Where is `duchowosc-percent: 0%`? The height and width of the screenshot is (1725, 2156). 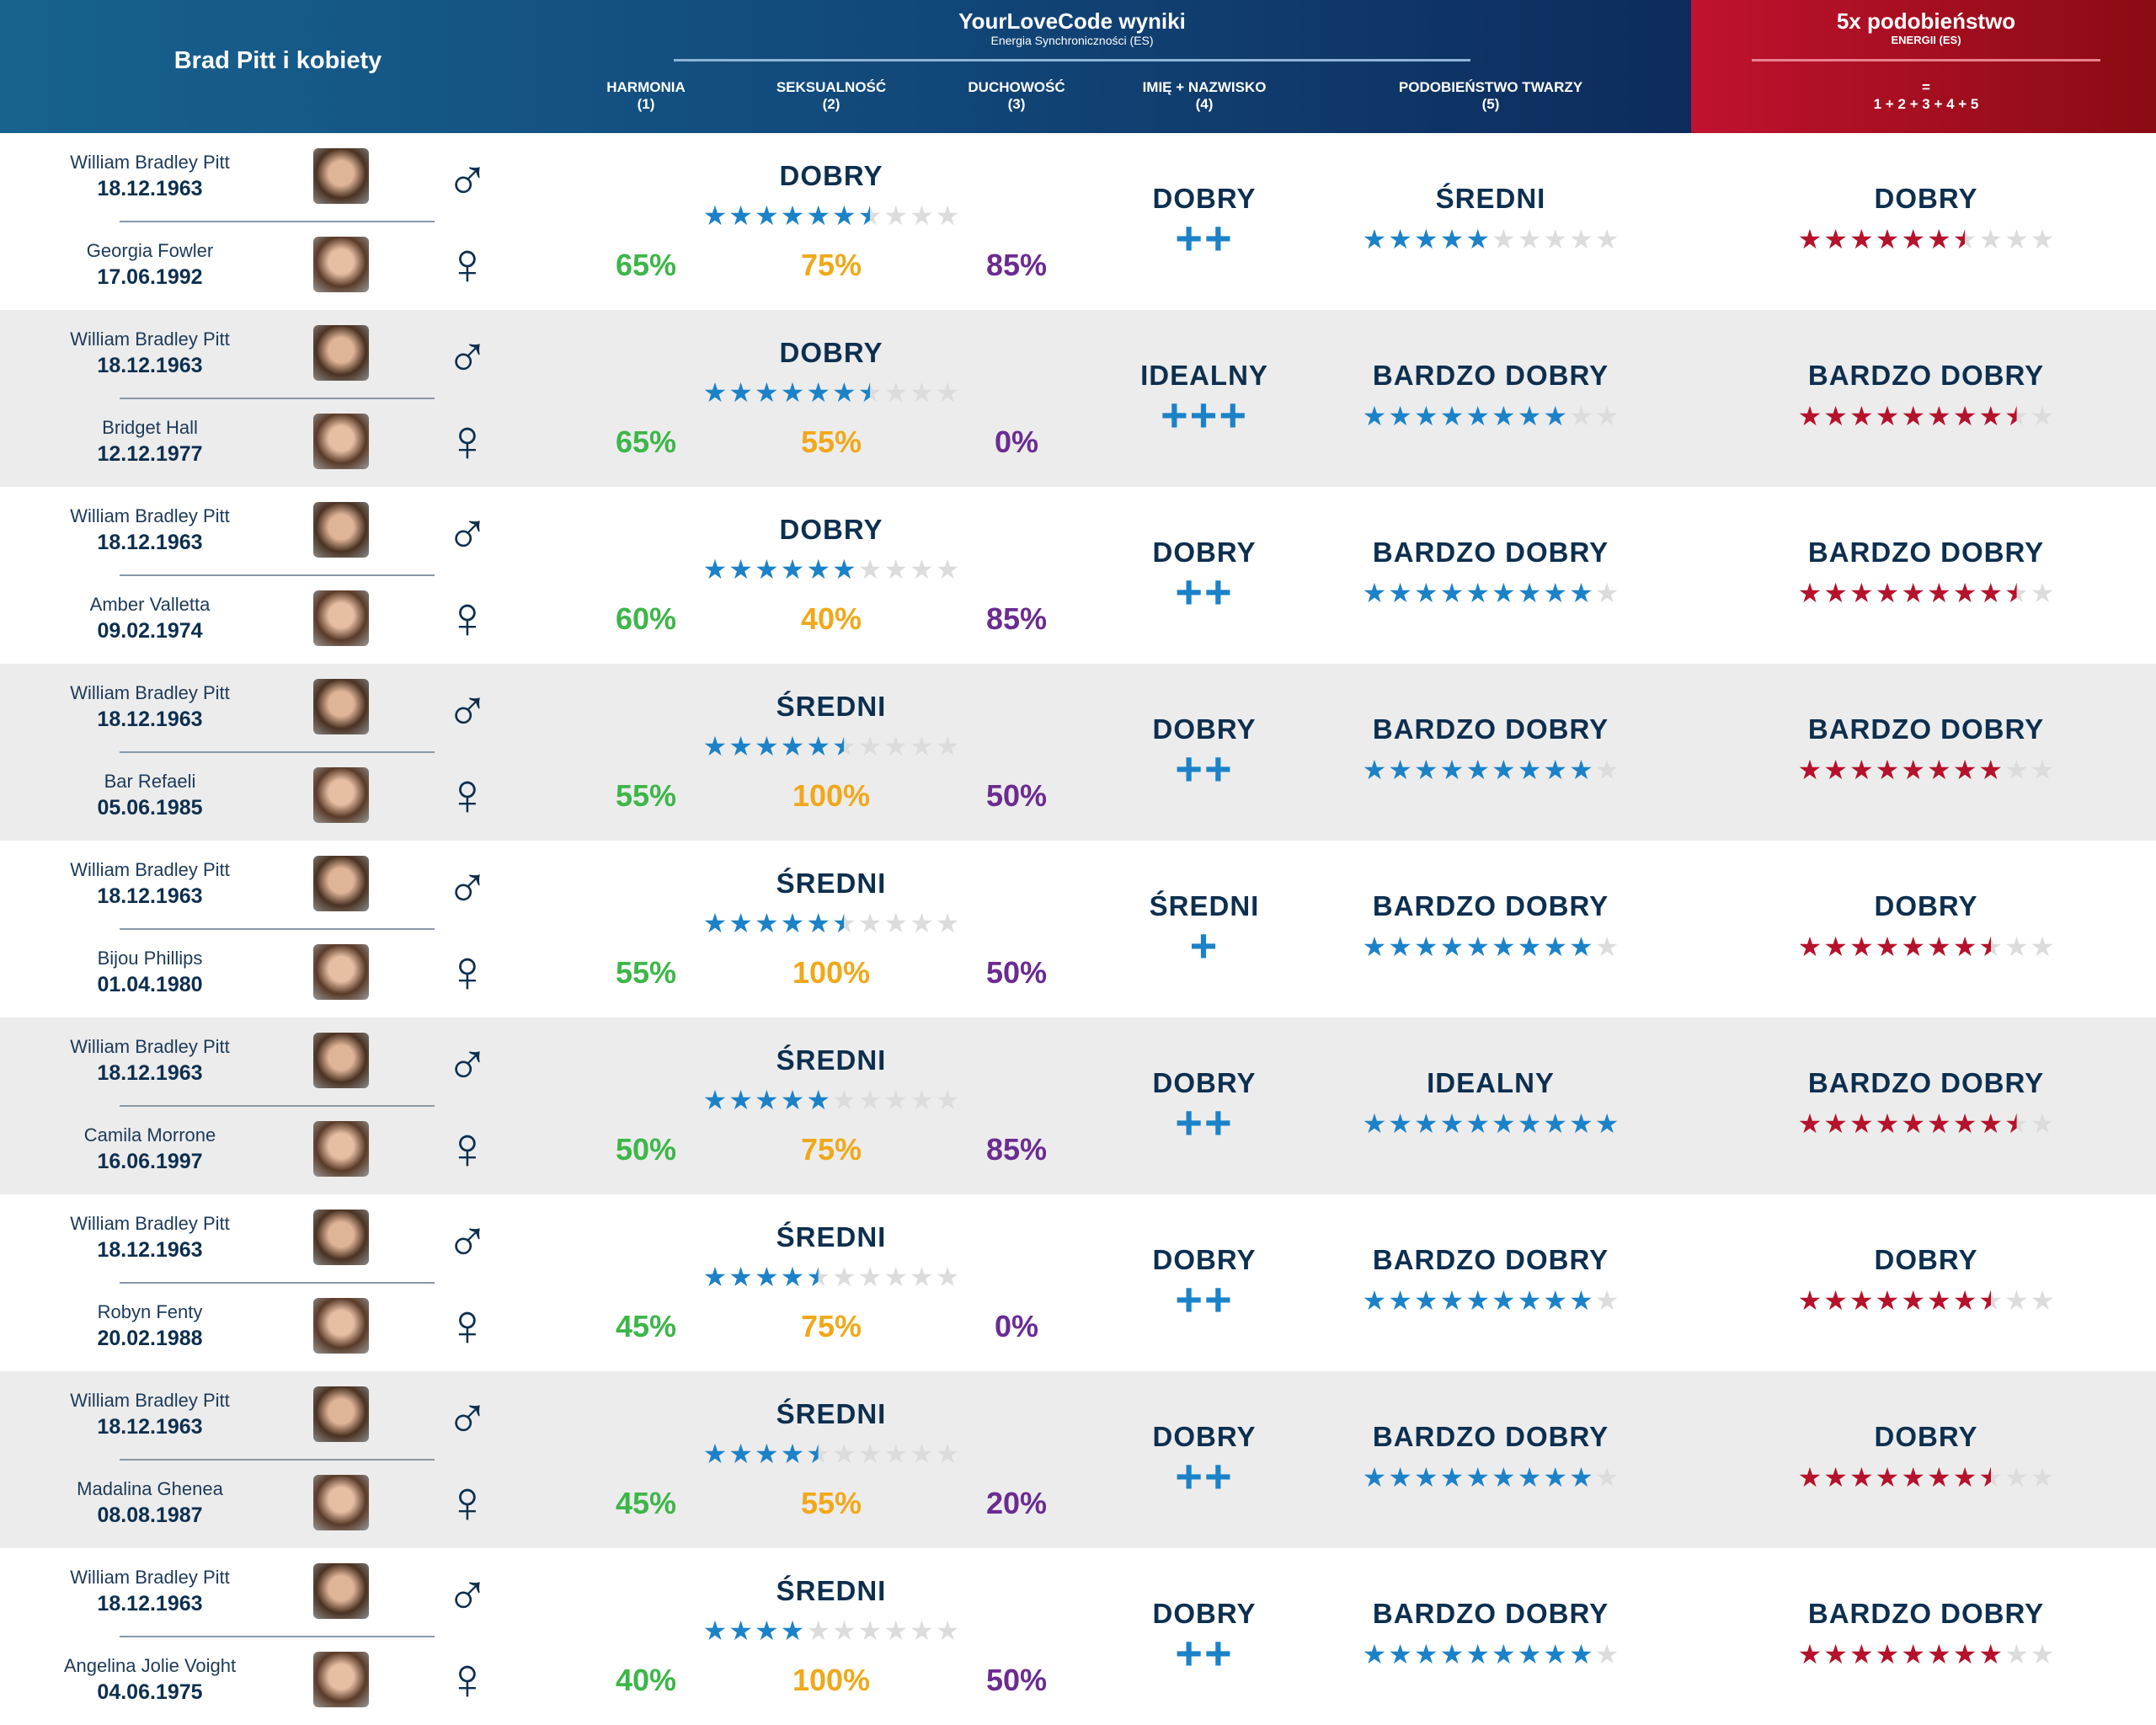 duchowosc-percent: 0% is located at coordinates (1016, 442).